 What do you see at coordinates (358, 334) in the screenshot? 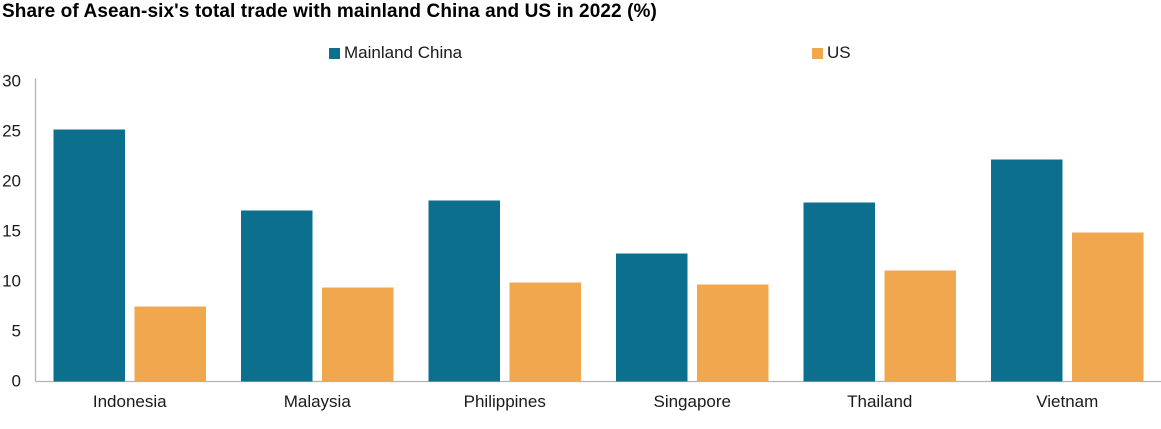
I see `bar-us-malaysia` at bounding box center [358, 334].